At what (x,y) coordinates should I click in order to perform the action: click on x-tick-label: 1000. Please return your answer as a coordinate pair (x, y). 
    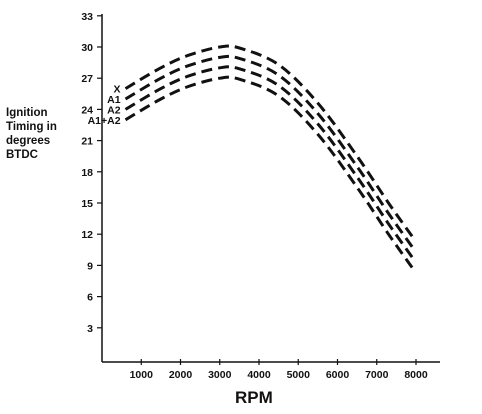
    Looking at the image, I should click on (142, 375).